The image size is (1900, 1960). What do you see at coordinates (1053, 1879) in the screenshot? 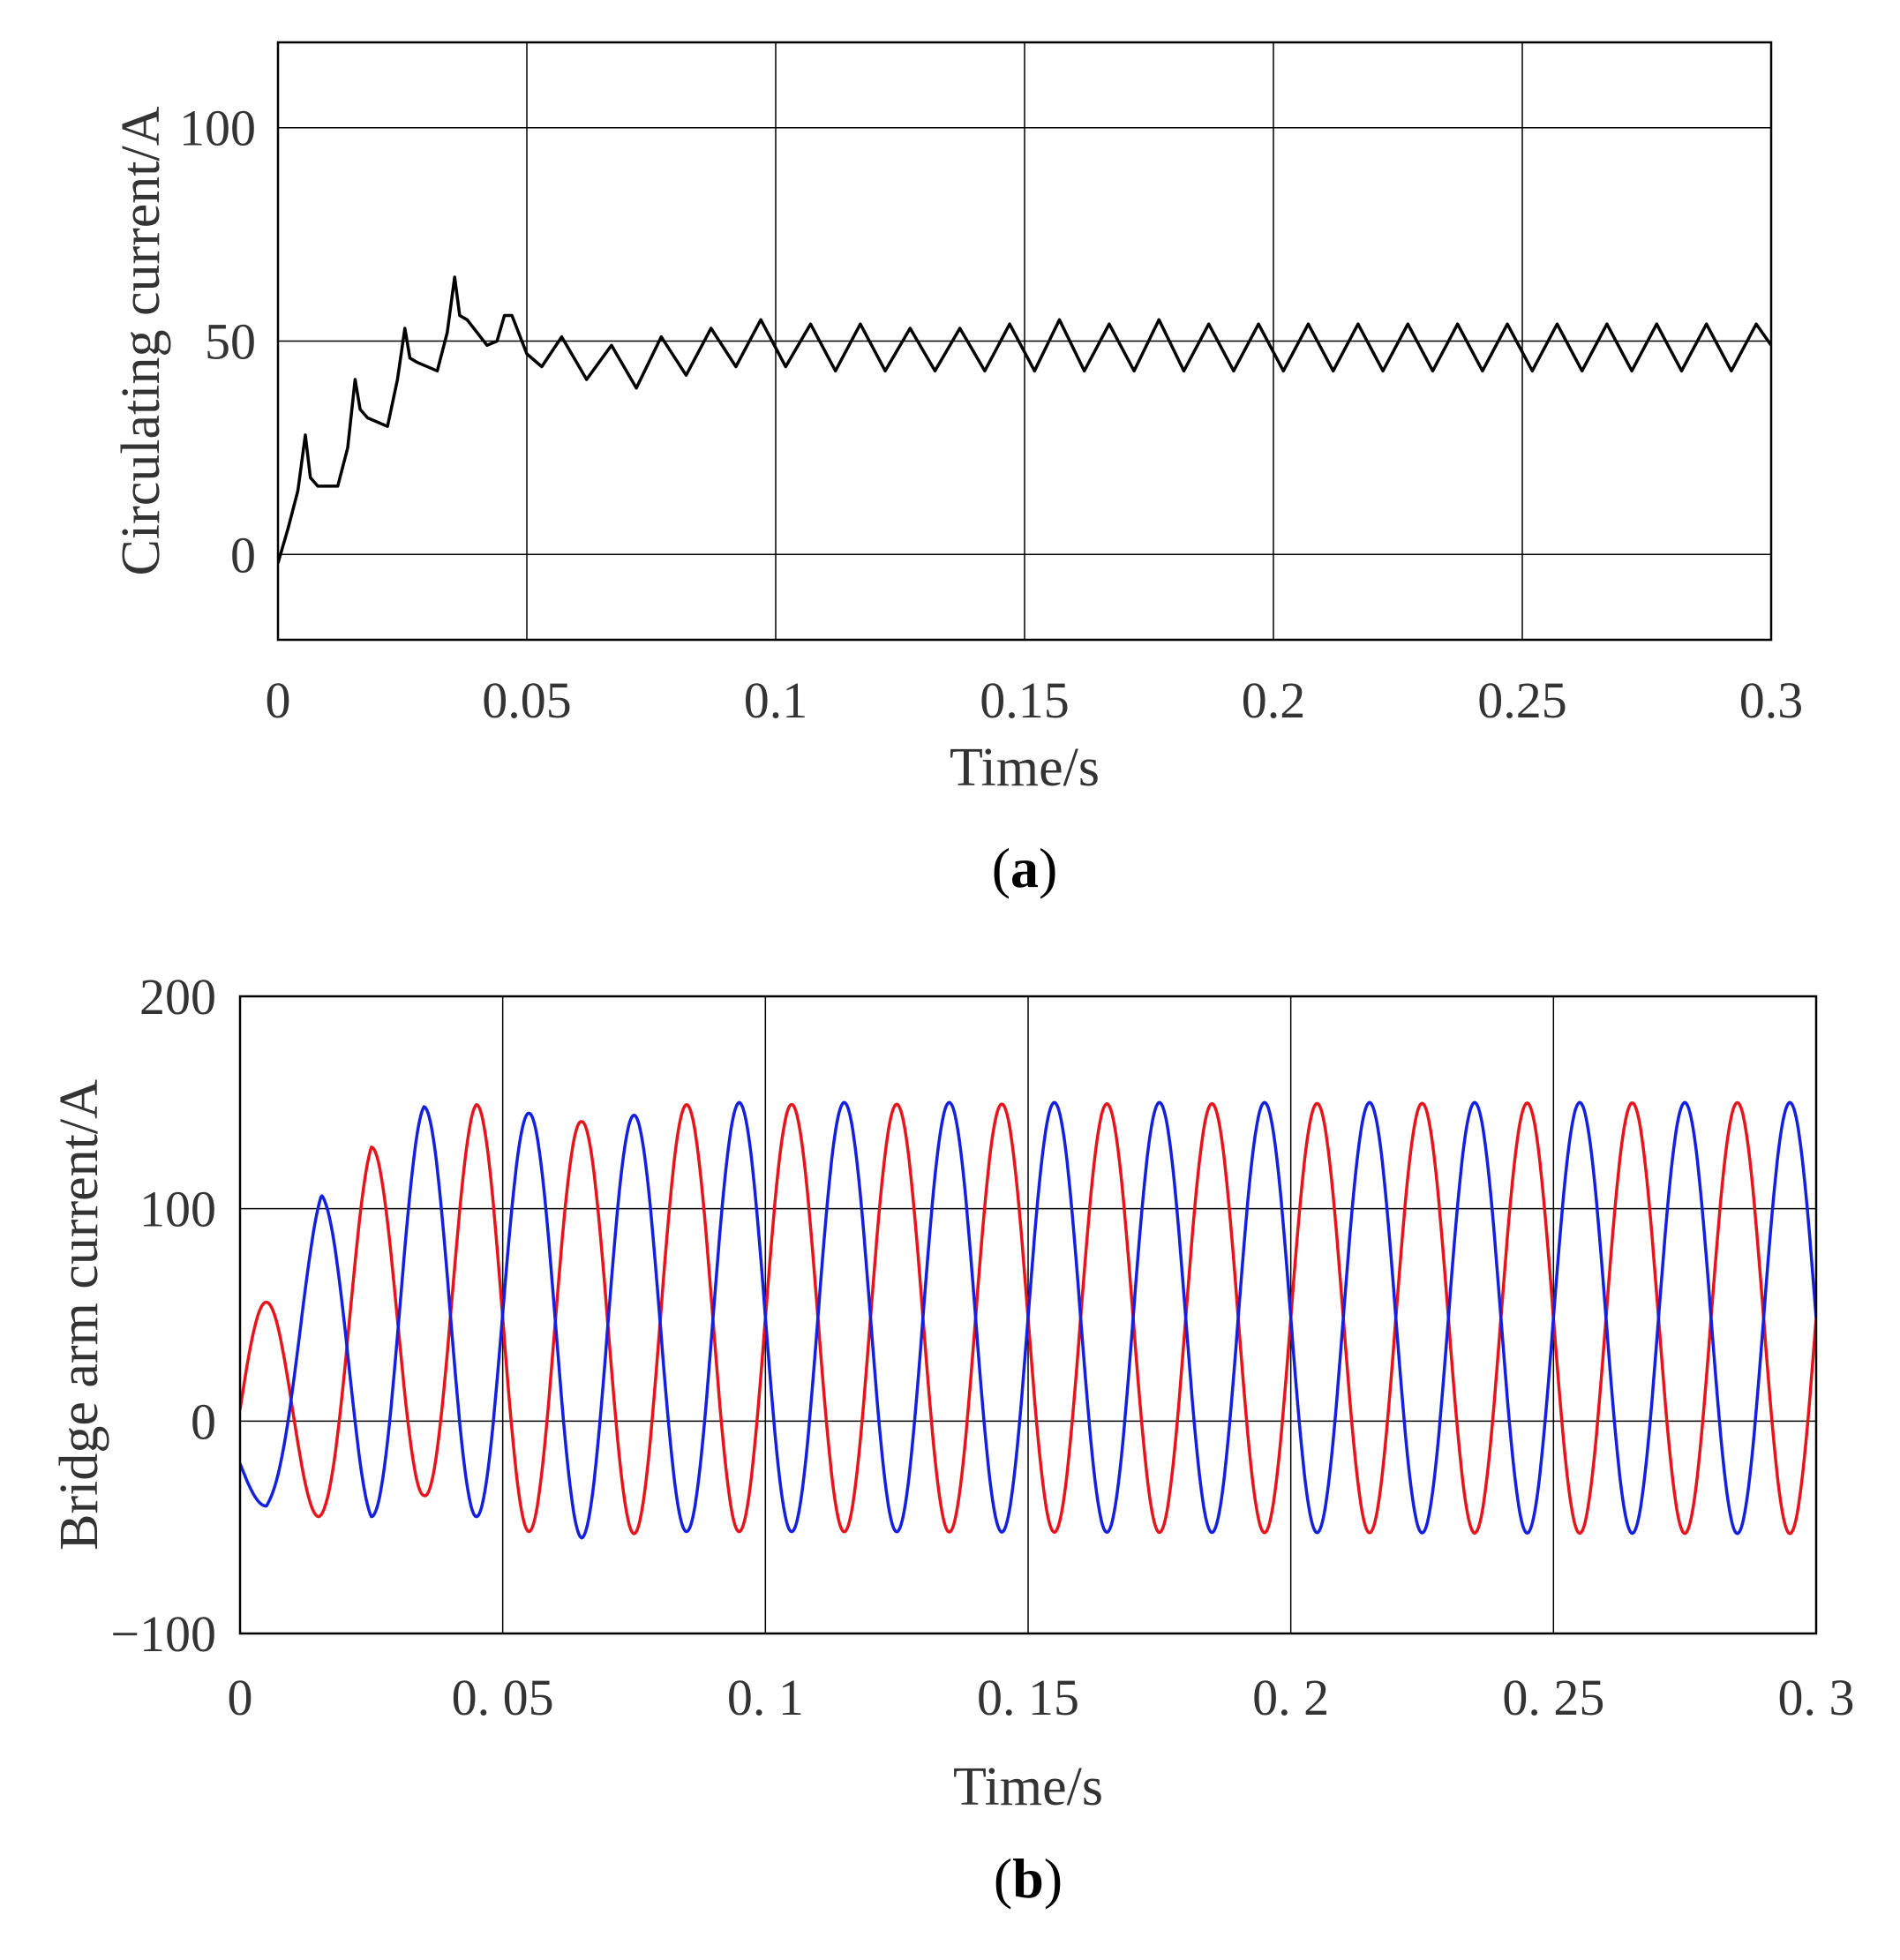
I see `caption-close-b: )` at bounding box center [1053, 1879].